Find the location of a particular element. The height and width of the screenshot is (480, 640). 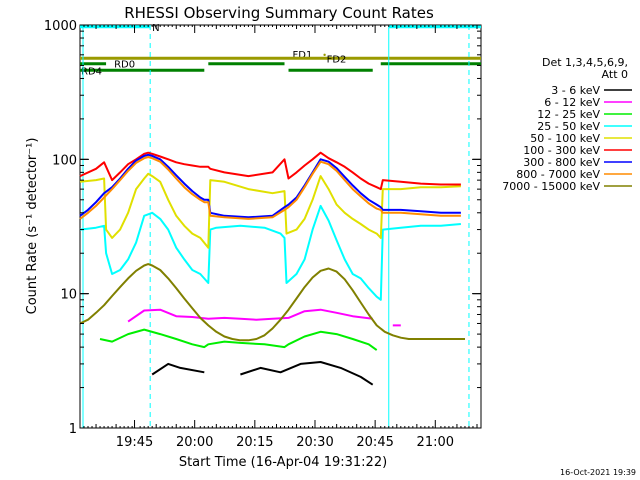

title: RHESSI Observing Summary Count Rates is located at coordinates (279, 13).